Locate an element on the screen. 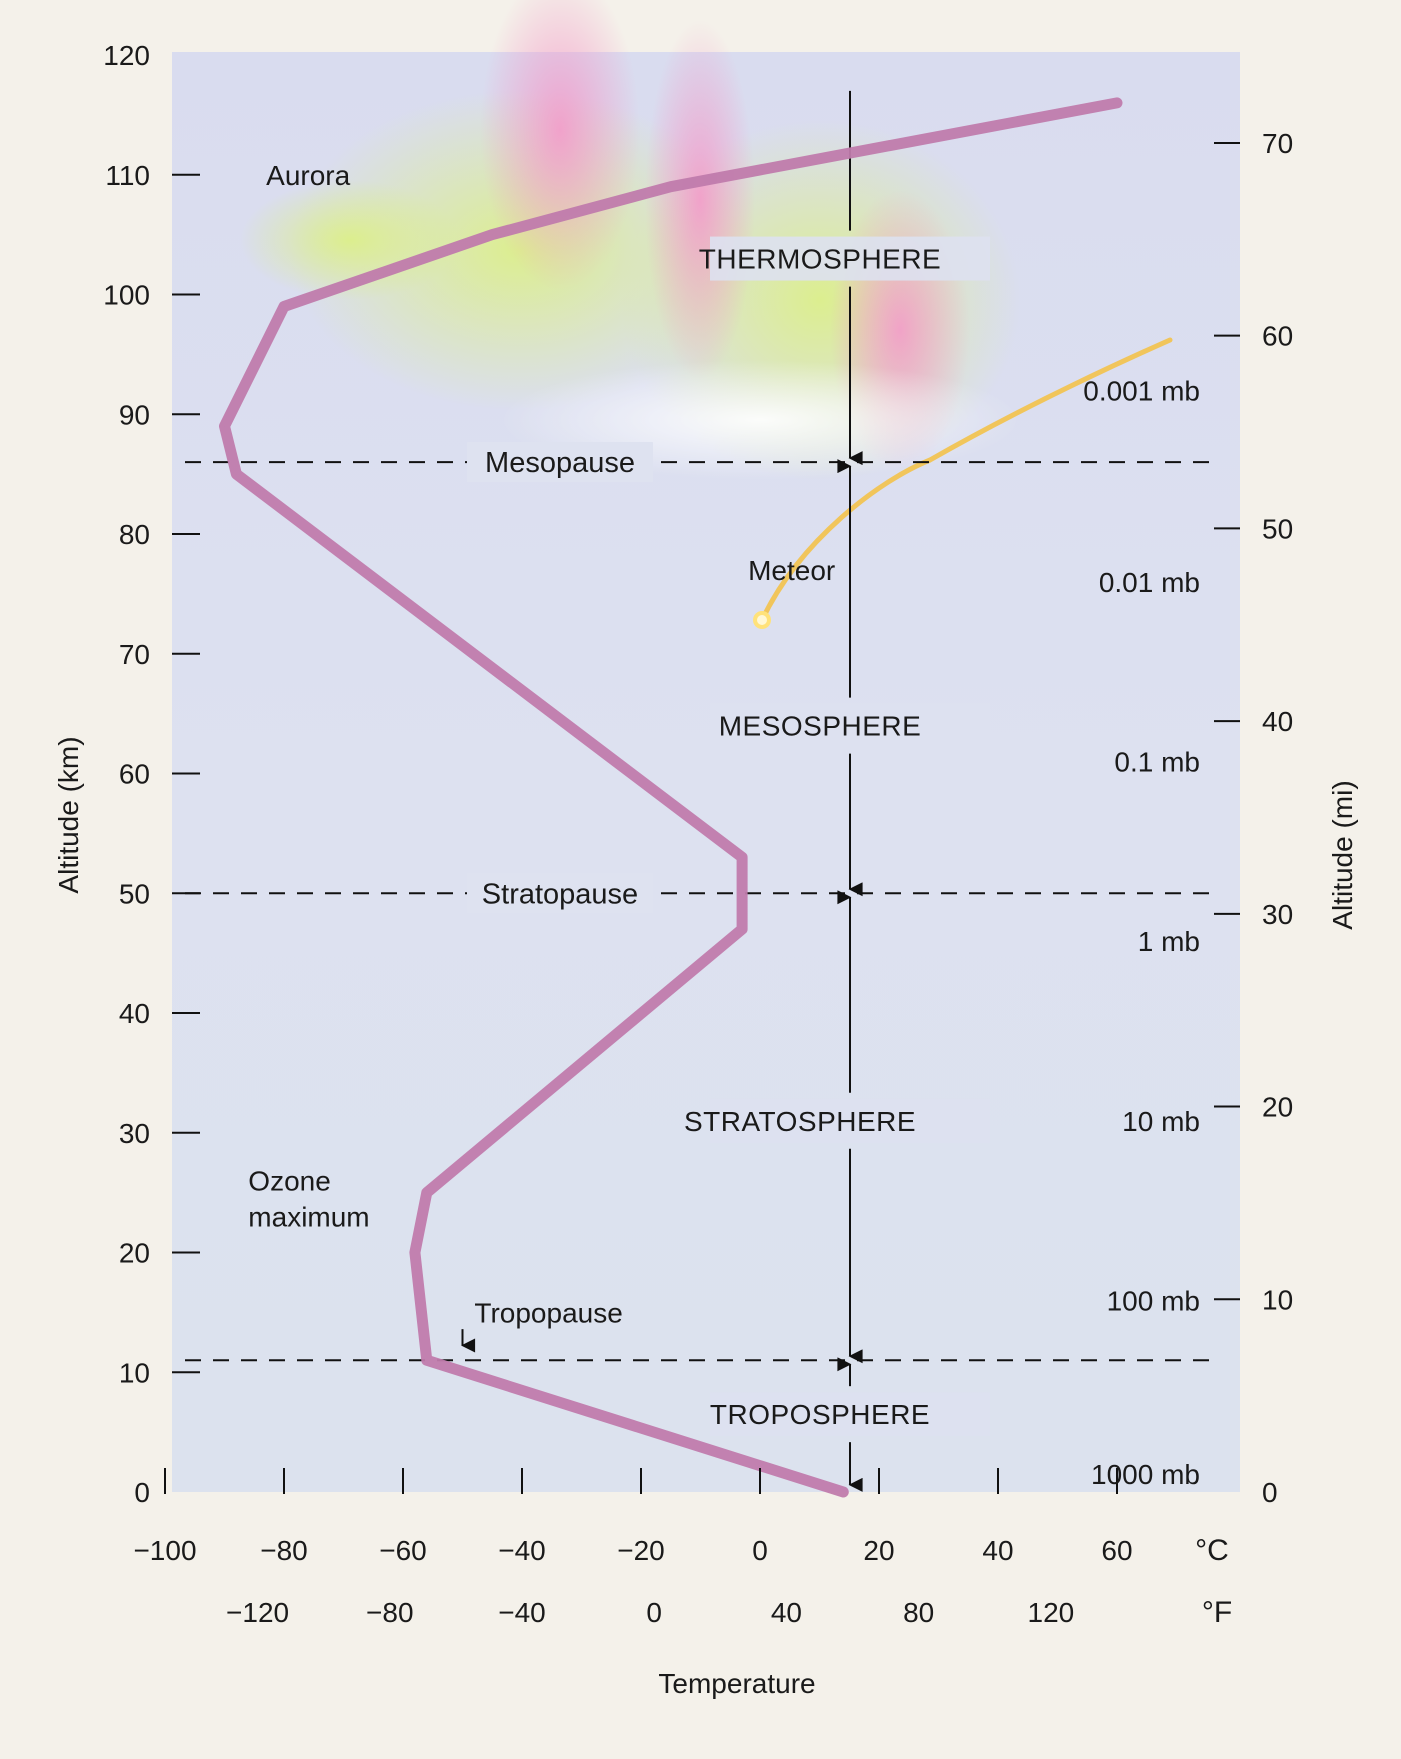 The height and width of the screenshot is (1759, 1401). layer-label: TROPOSPHERE is located at coordinates (820, 1414).